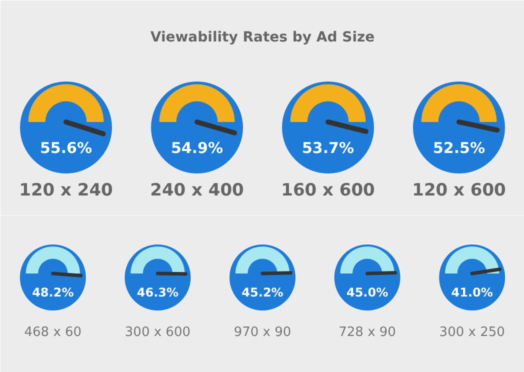 This screenshot has width=524, height=372. I want to click on data-label: 54.9%, so click(197, 148).